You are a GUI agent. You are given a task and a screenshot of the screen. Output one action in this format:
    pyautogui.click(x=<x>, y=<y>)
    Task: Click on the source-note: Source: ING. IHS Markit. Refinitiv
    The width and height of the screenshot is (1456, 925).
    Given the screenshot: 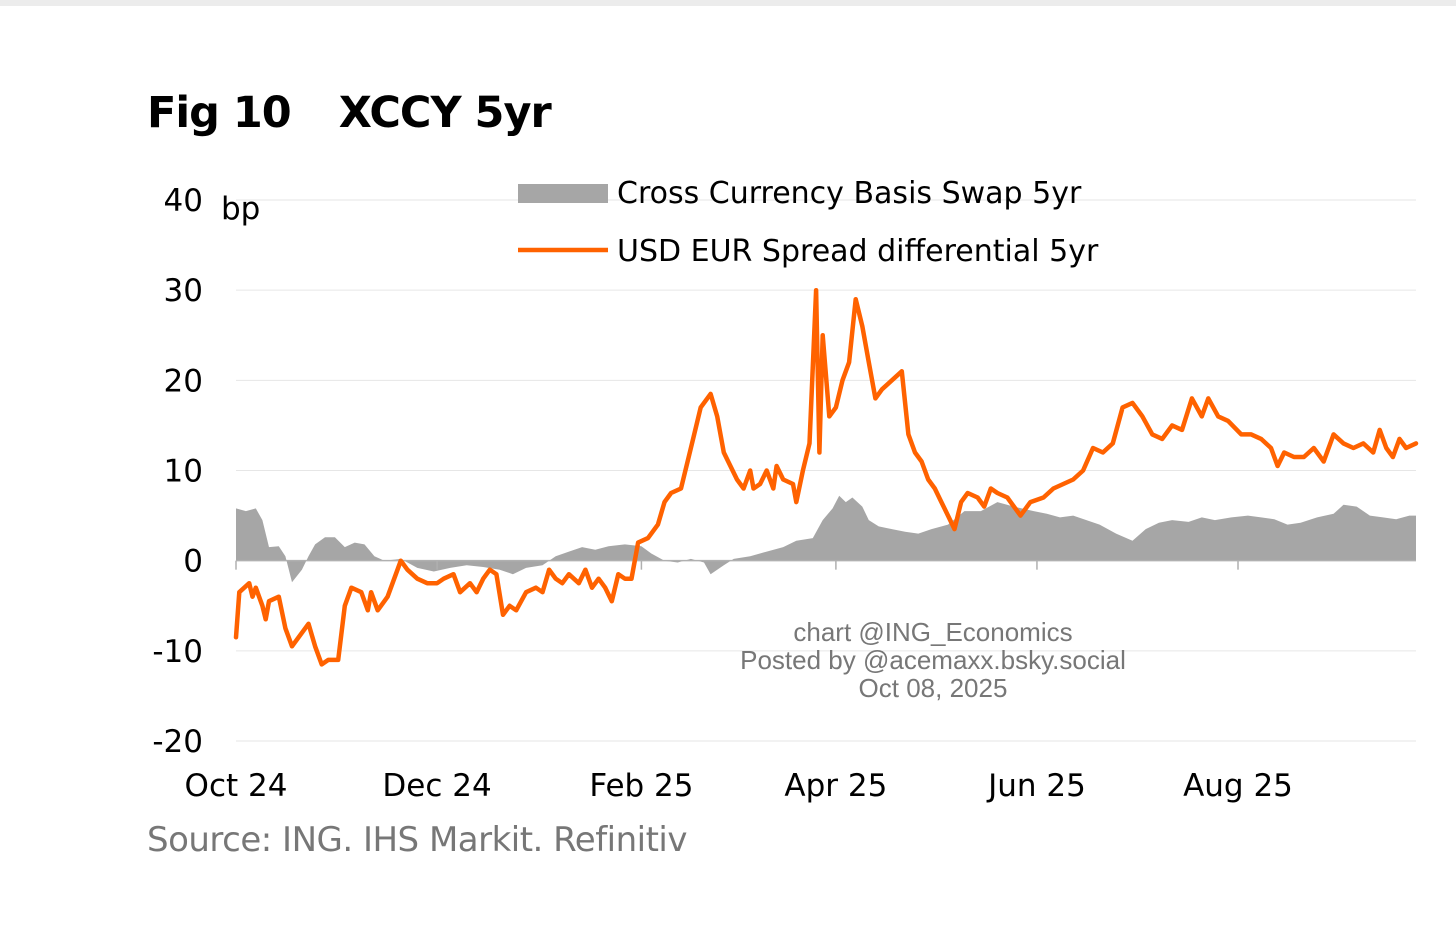 What is the action you would take?
    pyautogui.click(x=417, y=840)
    